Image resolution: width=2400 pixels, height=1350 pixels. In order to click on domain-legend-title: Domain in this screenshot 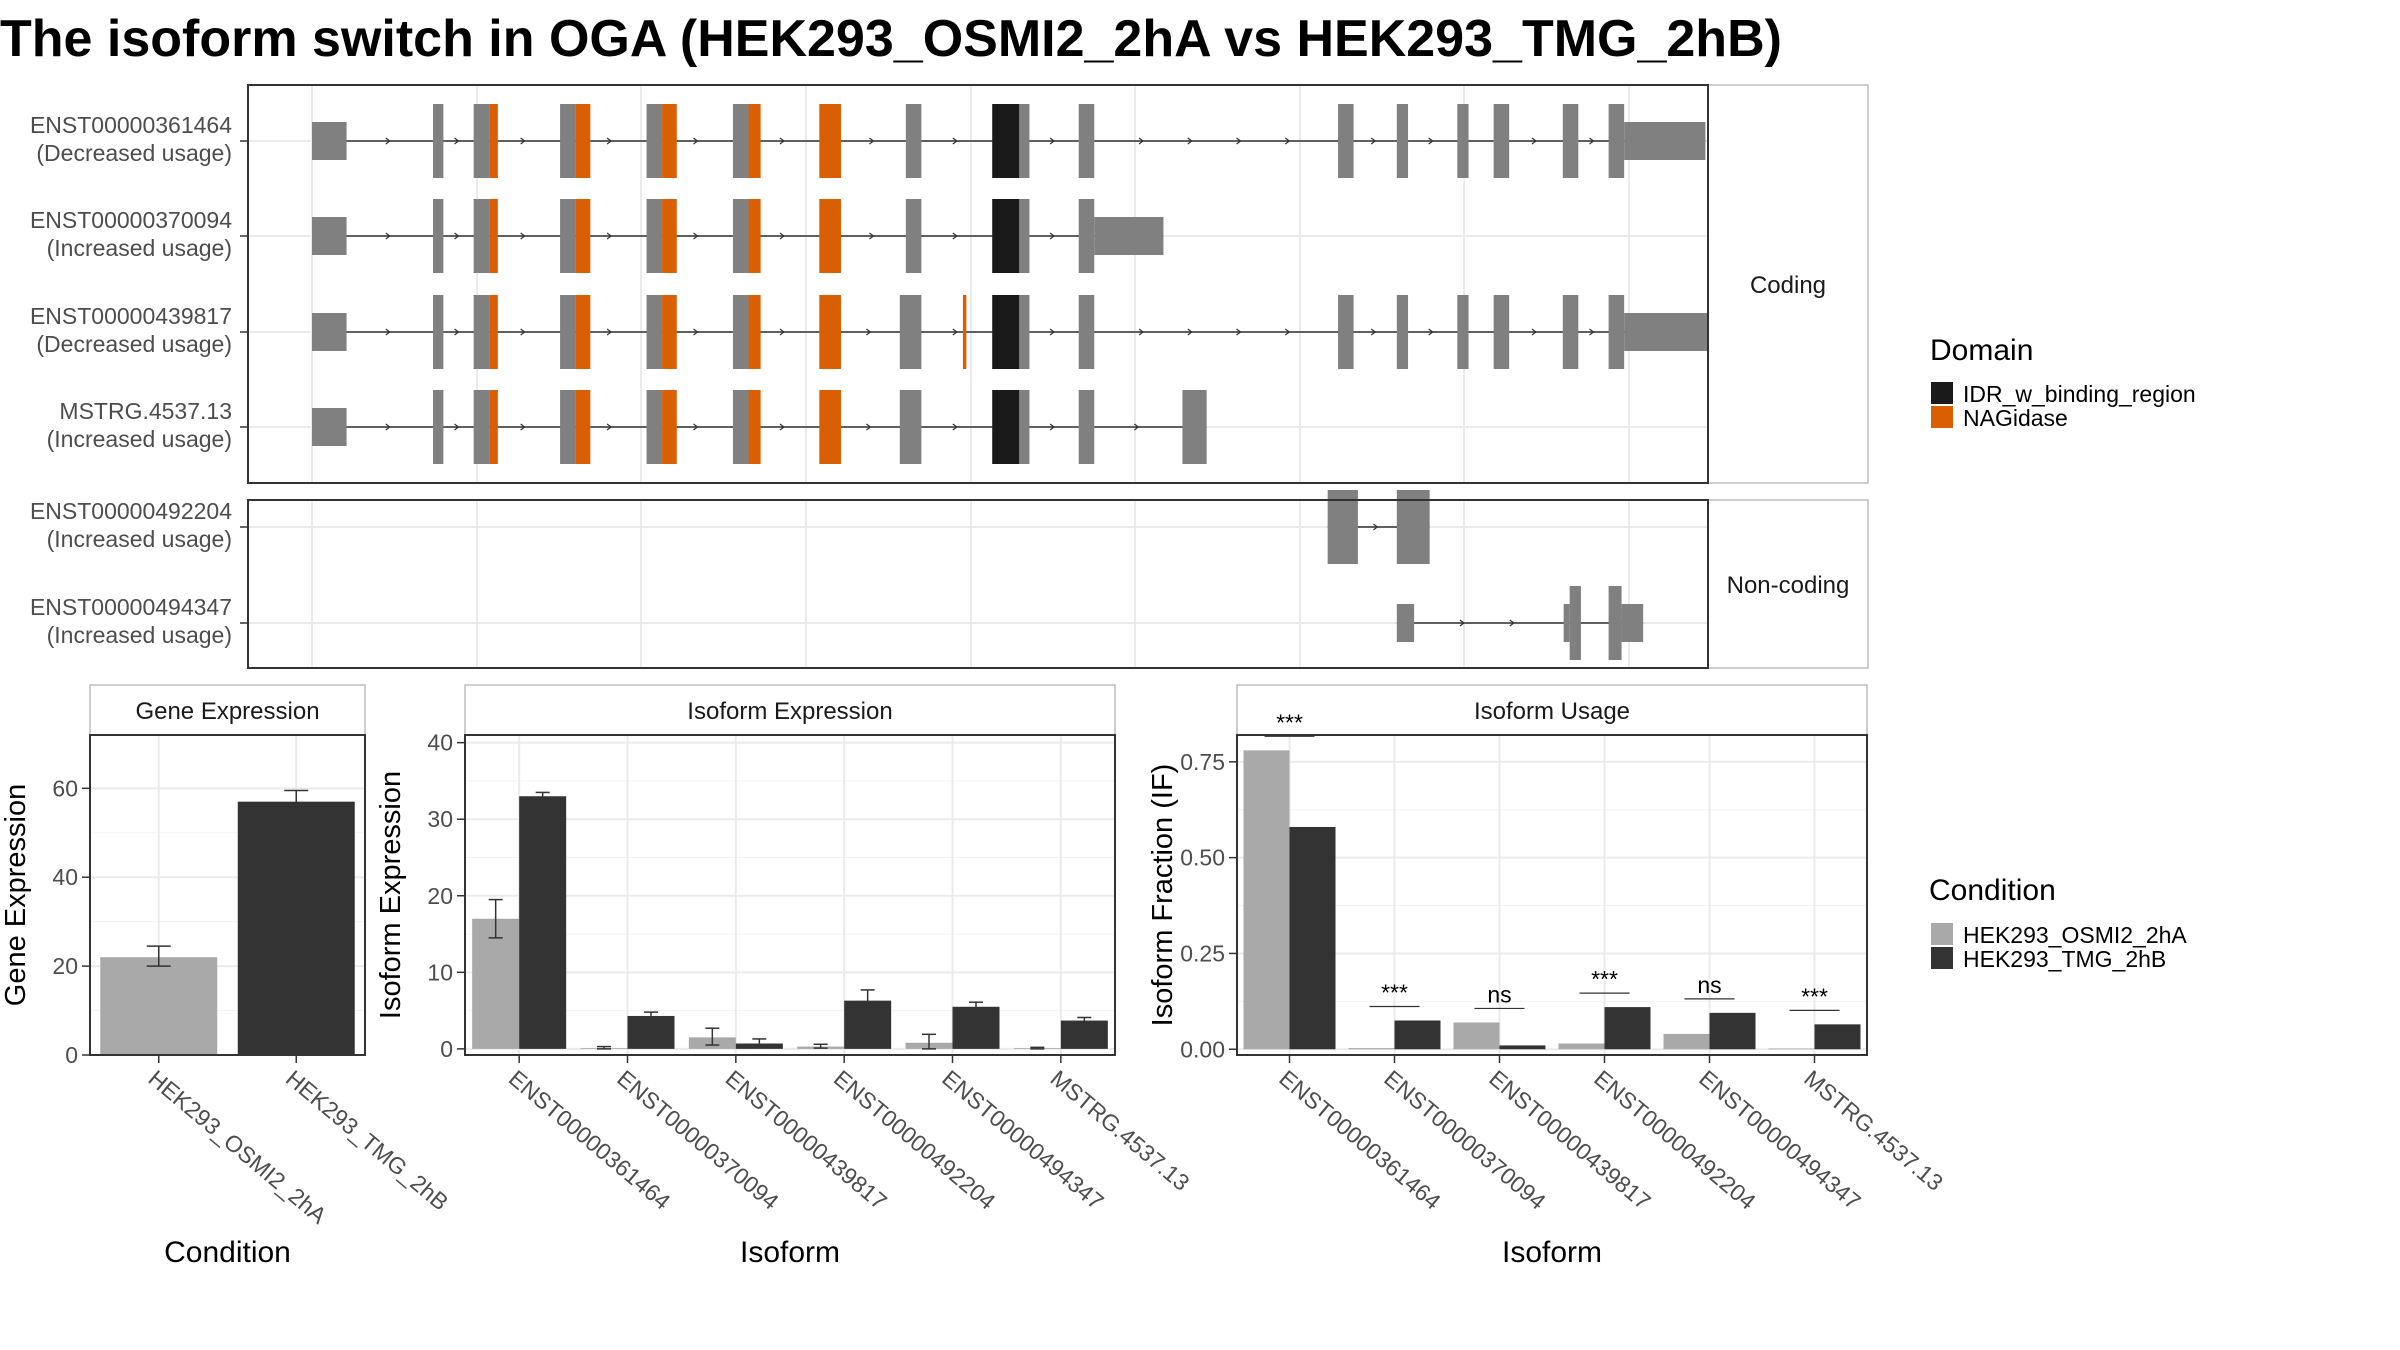, I will do `click(1981, 350)`.